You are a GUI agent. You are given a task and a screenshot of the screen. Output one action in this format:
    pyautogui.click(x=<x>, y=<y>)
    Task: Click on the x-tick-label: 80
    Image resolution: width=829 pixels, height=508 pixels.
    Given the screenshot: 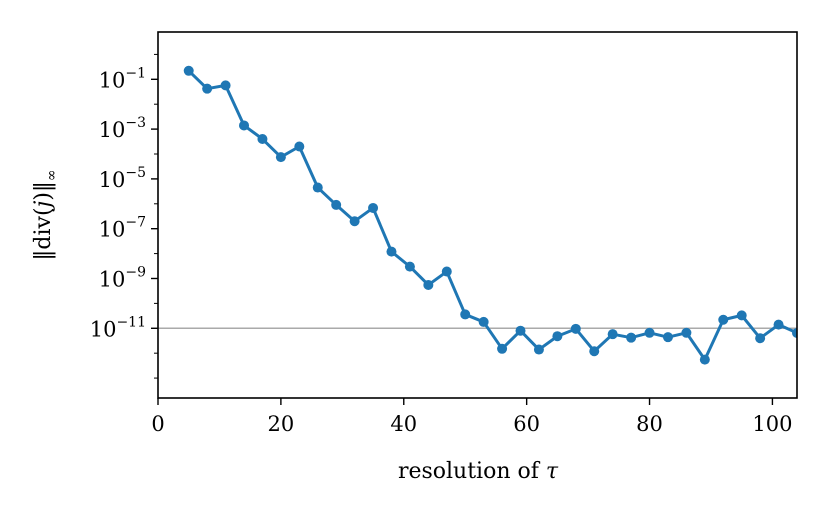 What is the action you would take?
    pyautogui.click(x=649, y=424)
    